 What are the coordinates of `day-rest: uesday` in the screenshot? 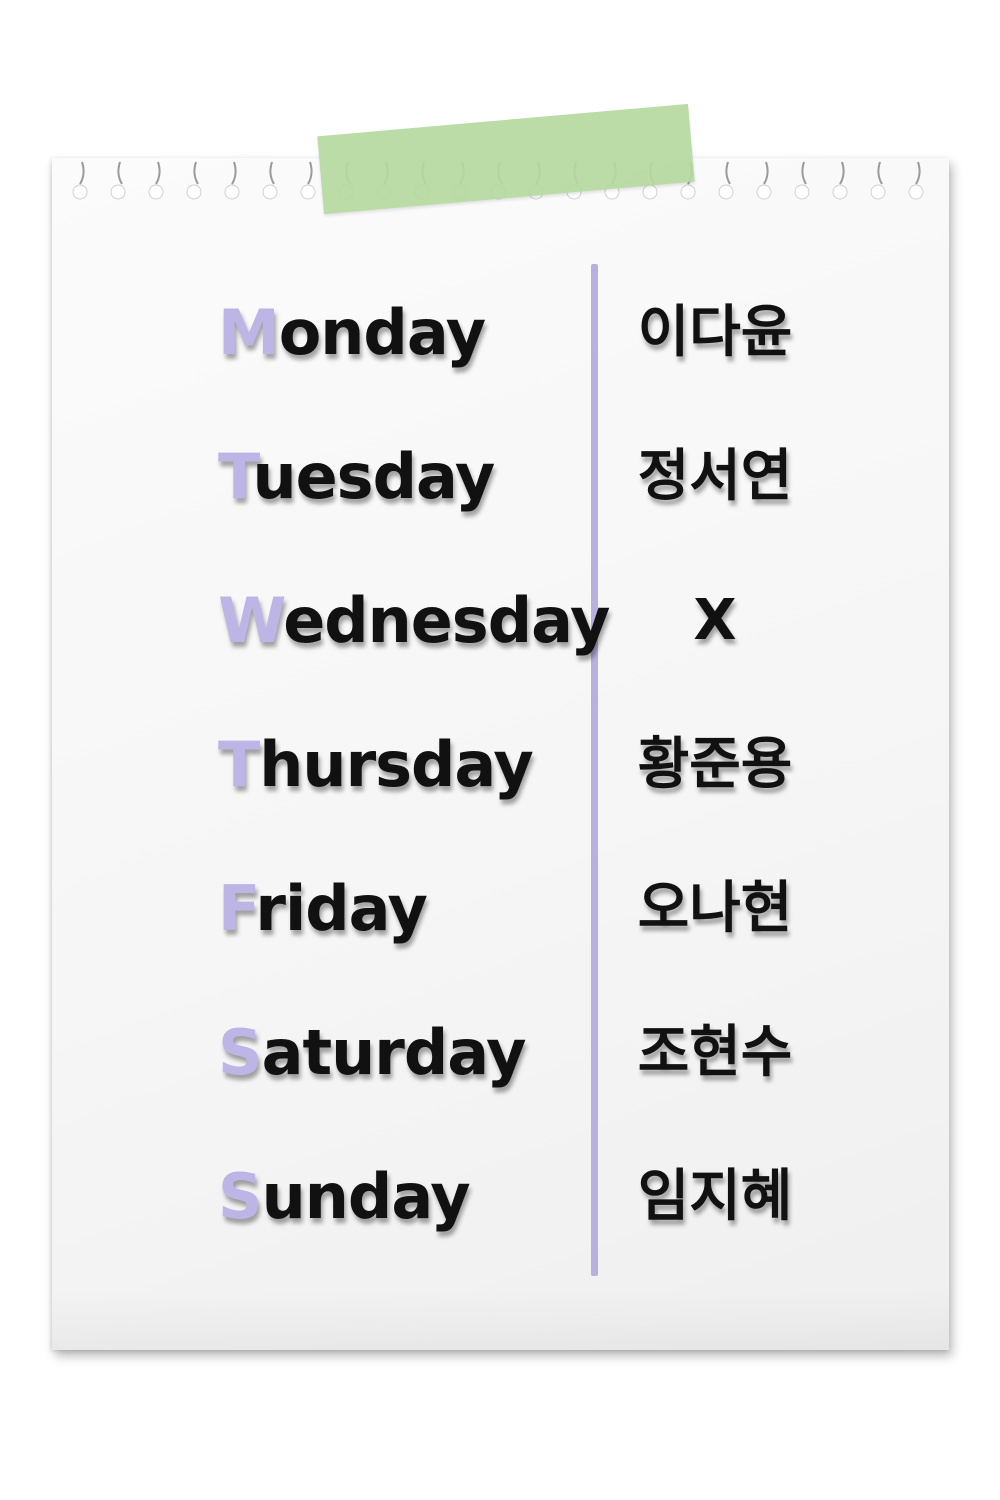 It's located at (373, 476).